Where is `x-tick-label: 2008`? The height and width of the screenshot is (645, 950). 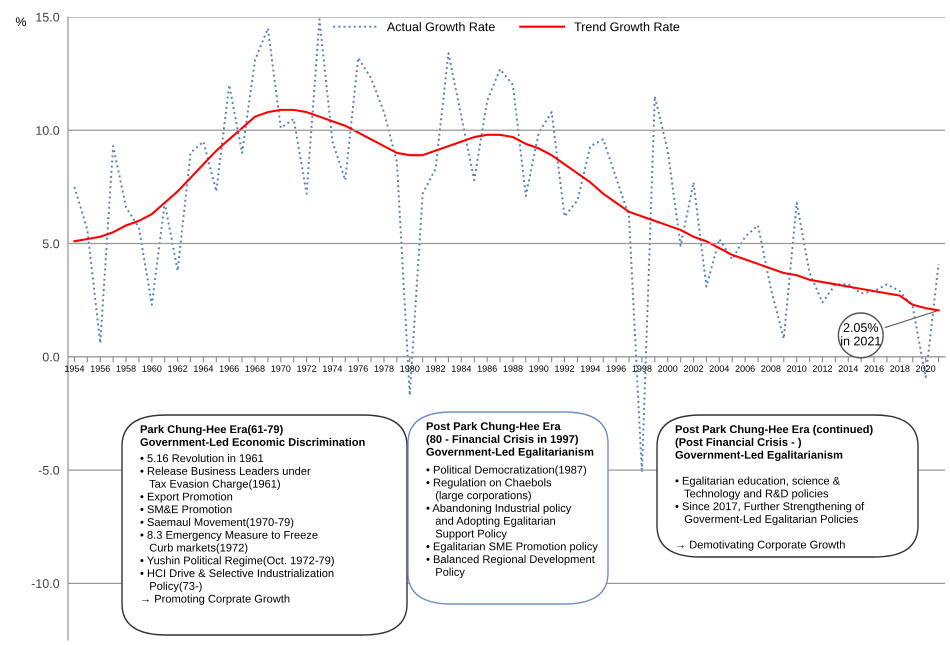 x-tick-label: 2008 is located at coordinates (771, 368).